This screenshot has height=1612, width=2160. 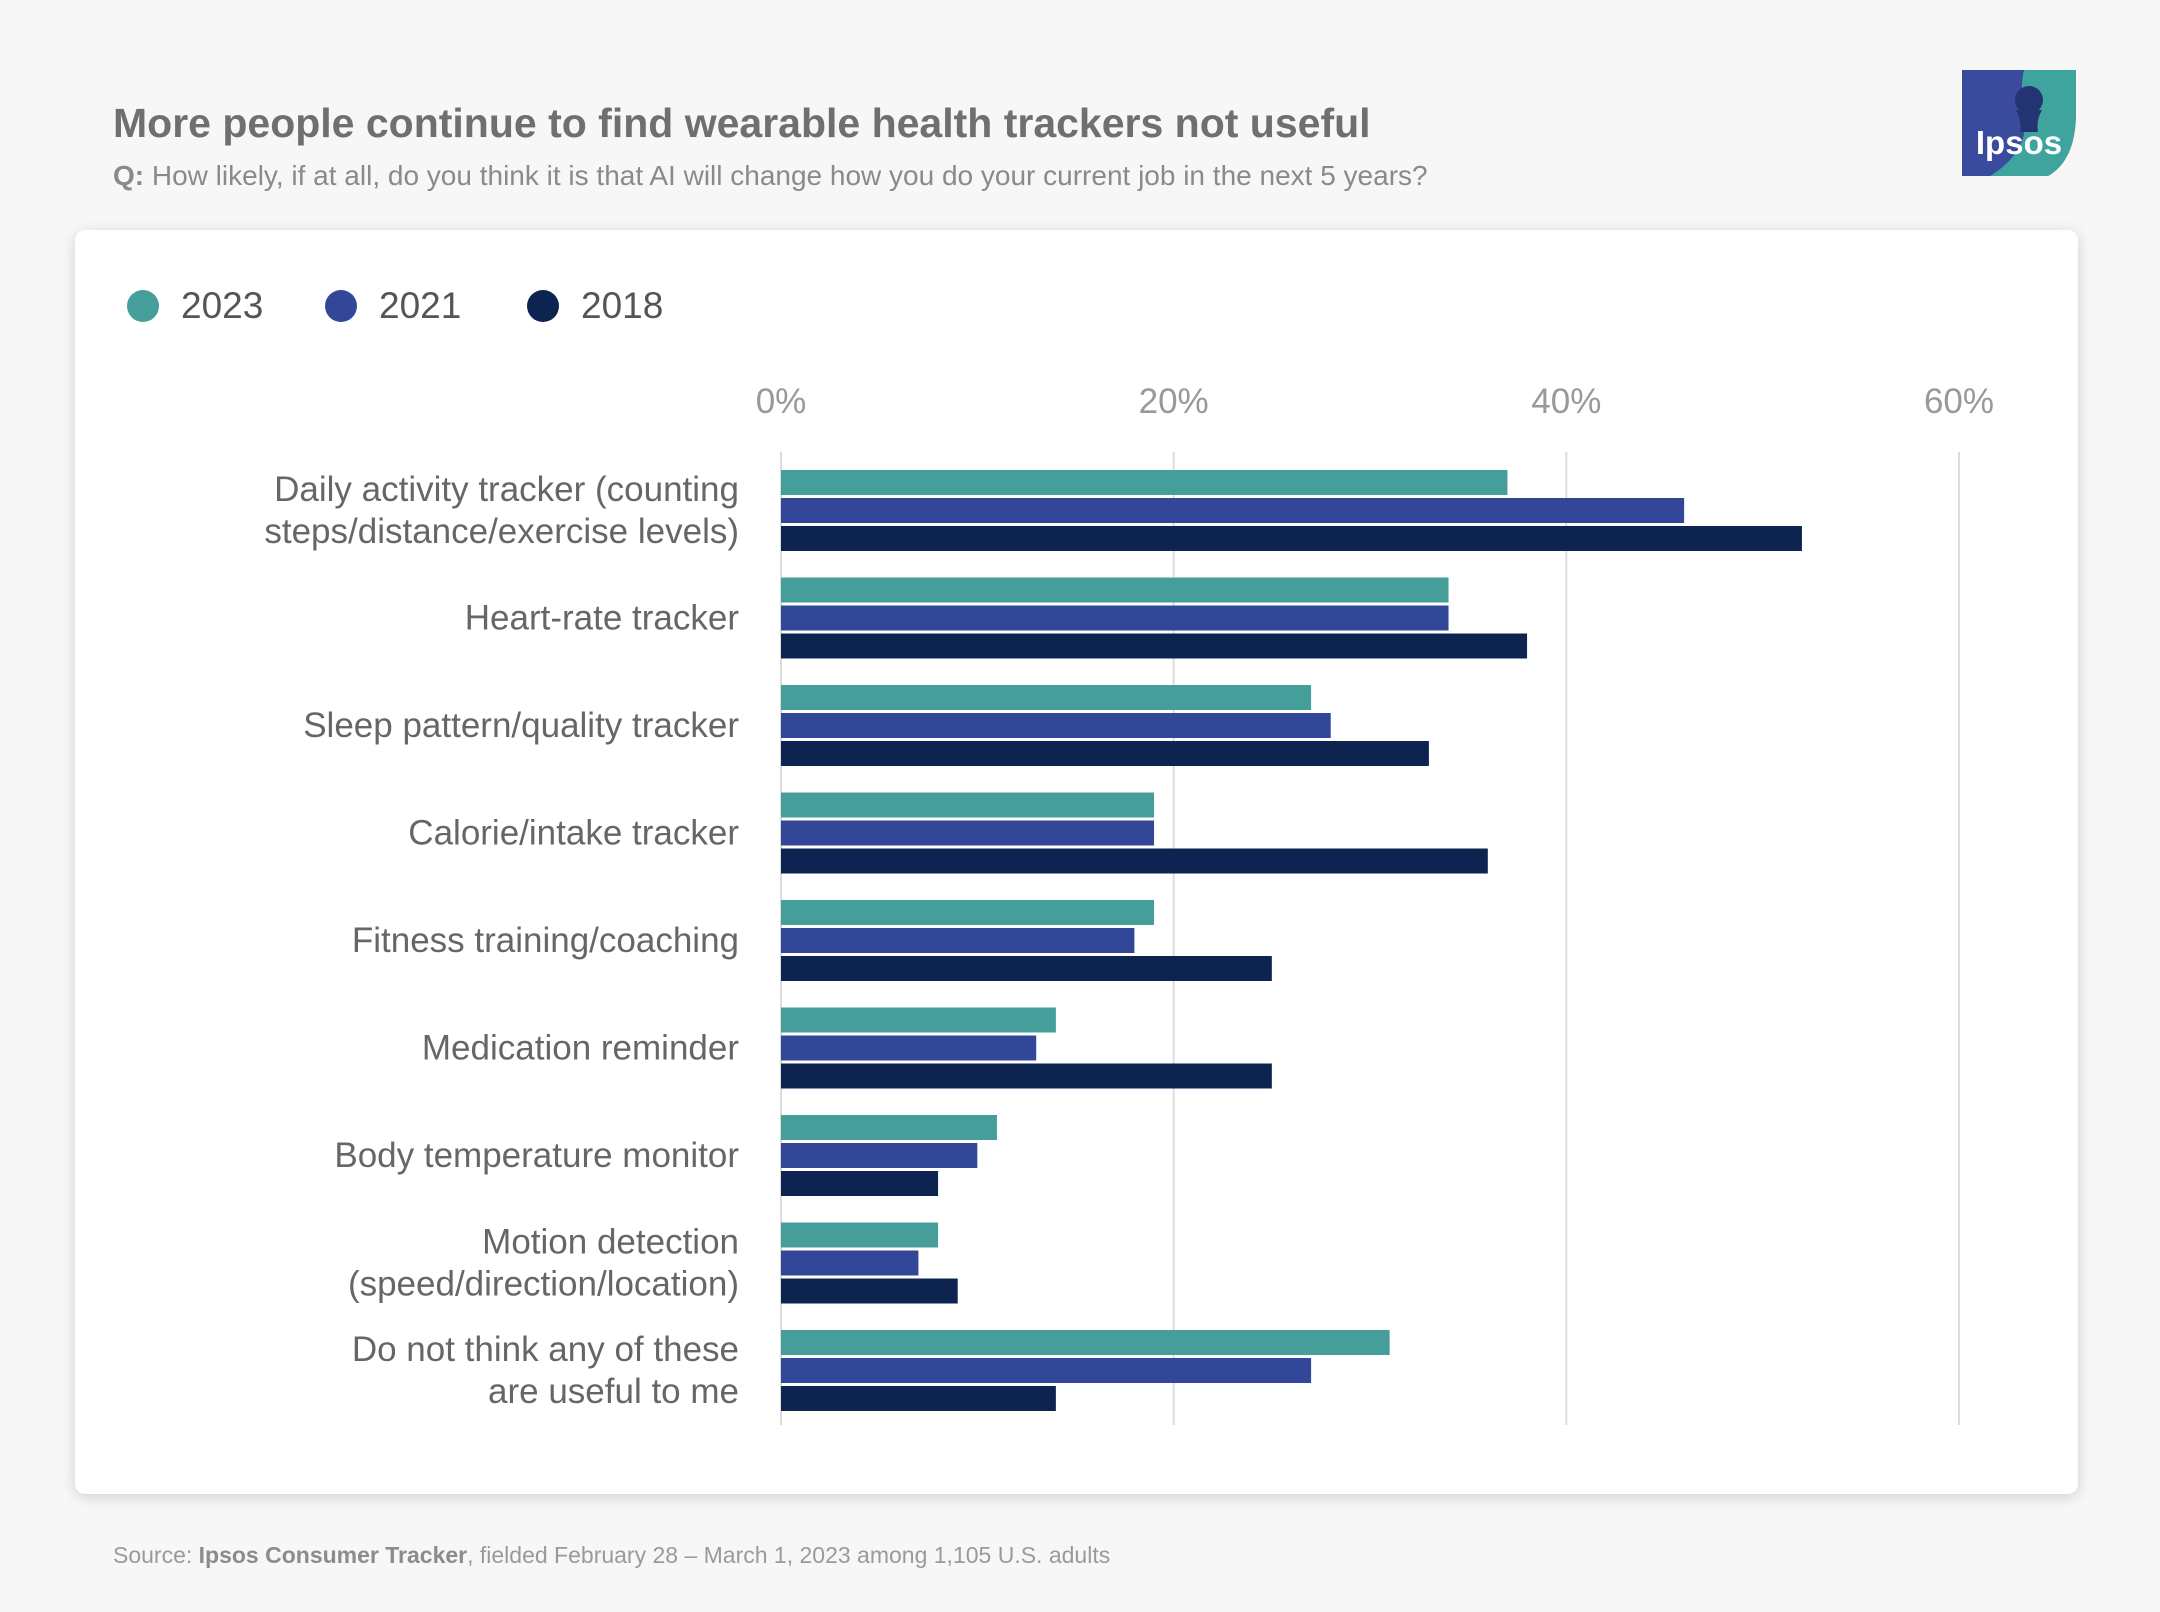 What do you see at coordinates (781, 401) in the screenshot?
I see `x-tick-label-0: 0%` at bounding box center [781, 401].